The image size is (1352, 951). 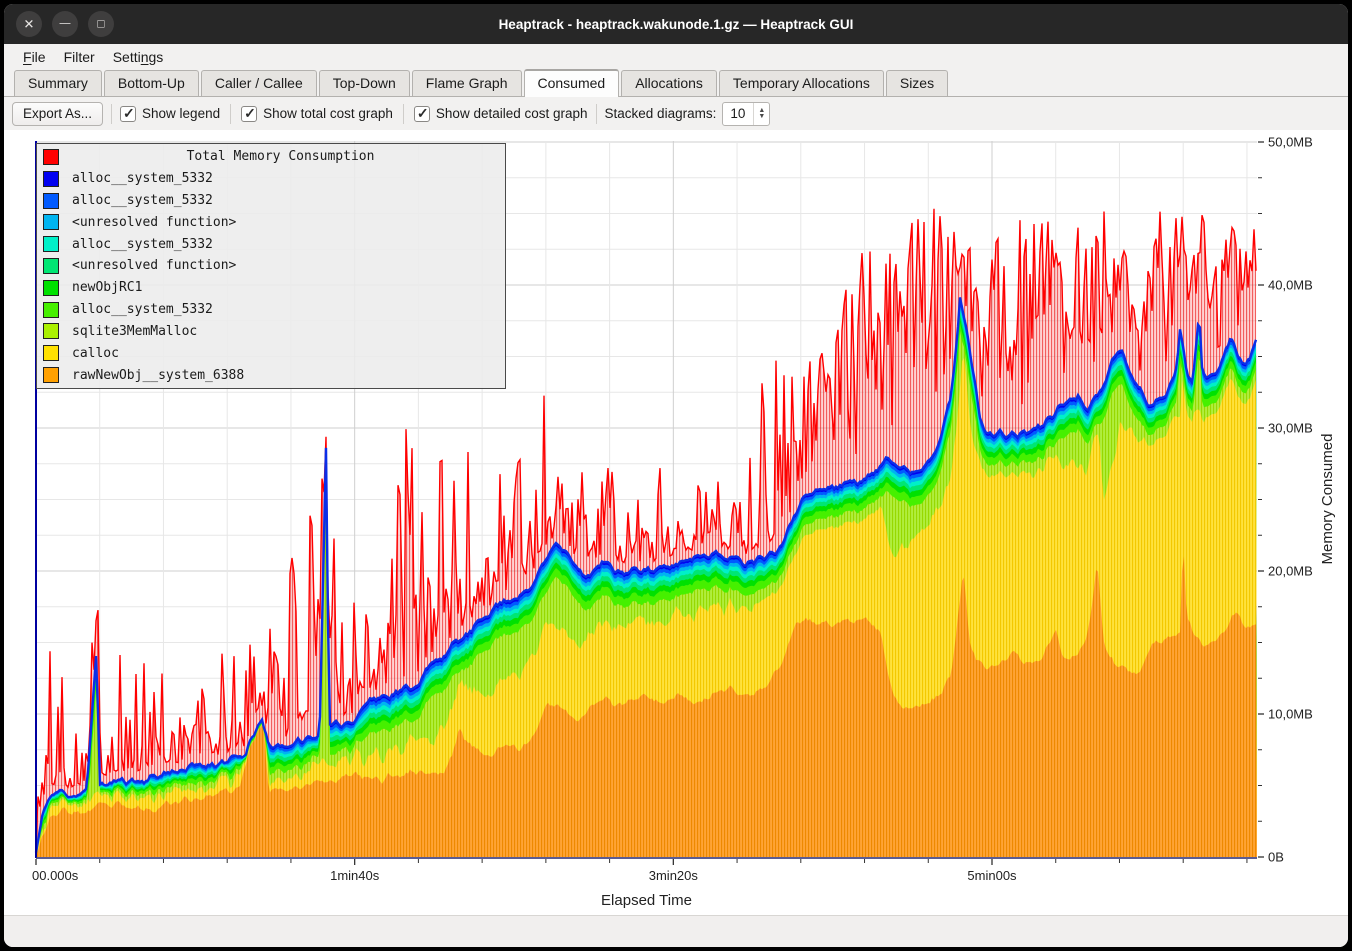 I want to click on checkbox-label: Show total cost graph, so click(x=328, y=113).